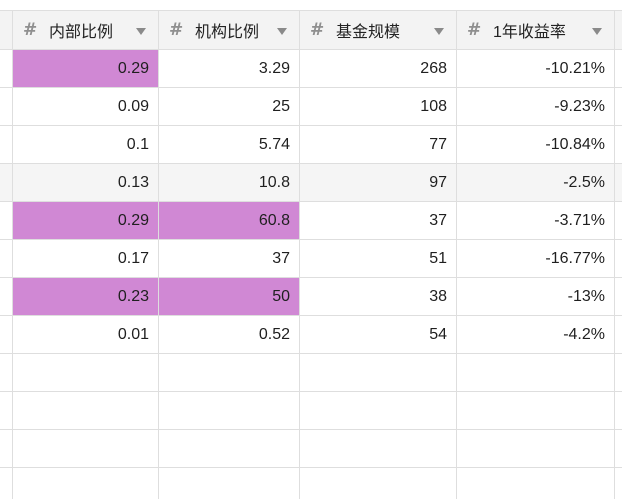  Describe the element at coordinates (378, 334) in the screenshot. I see `cell-fund-size: 54` at that location.